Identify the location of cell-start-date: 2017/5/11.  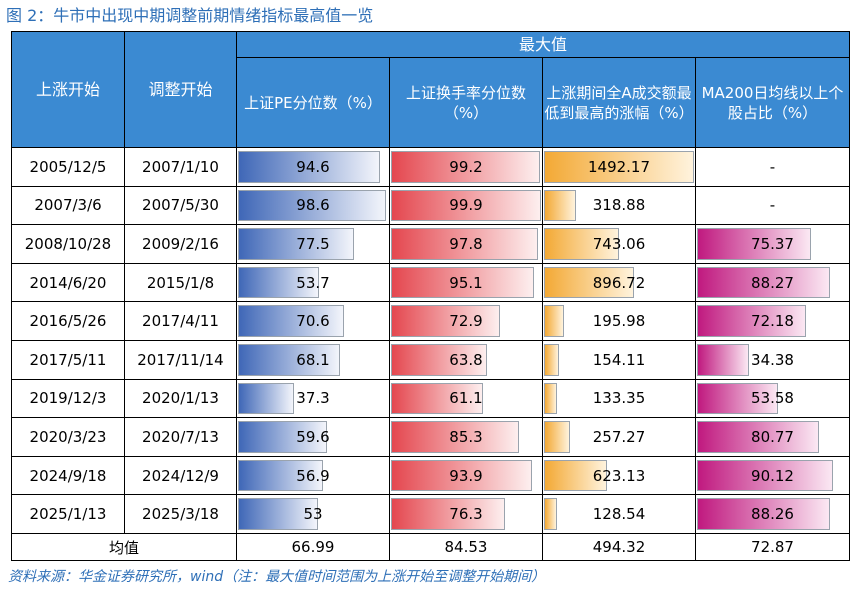
(68, 359).